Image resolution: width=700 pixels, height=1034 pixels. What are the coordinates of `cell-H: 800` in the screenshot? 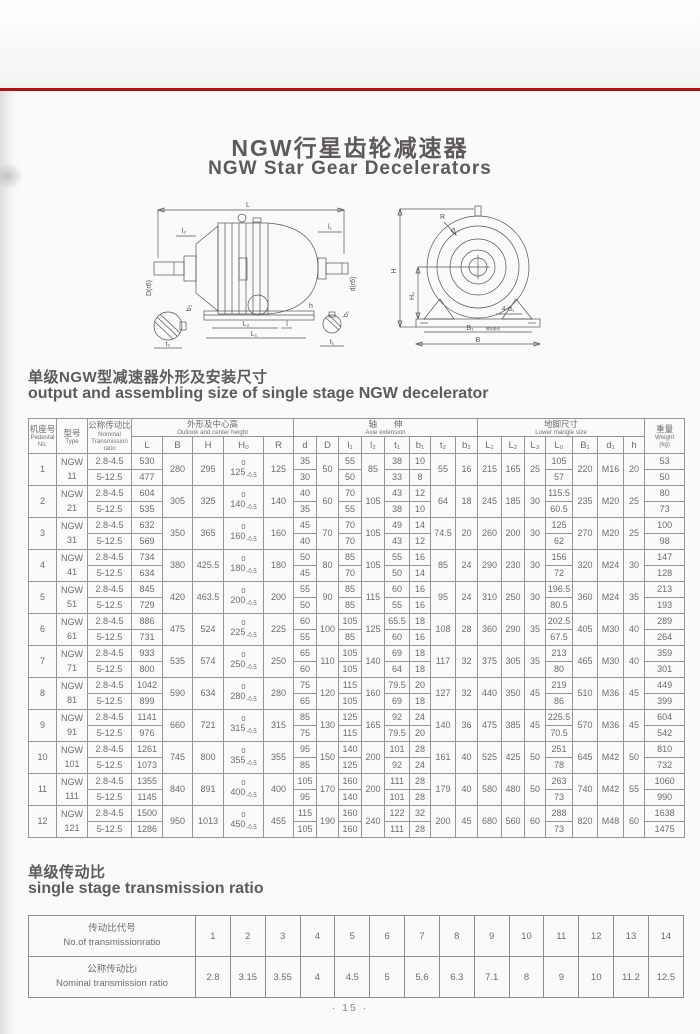 It's located at (208, 758).